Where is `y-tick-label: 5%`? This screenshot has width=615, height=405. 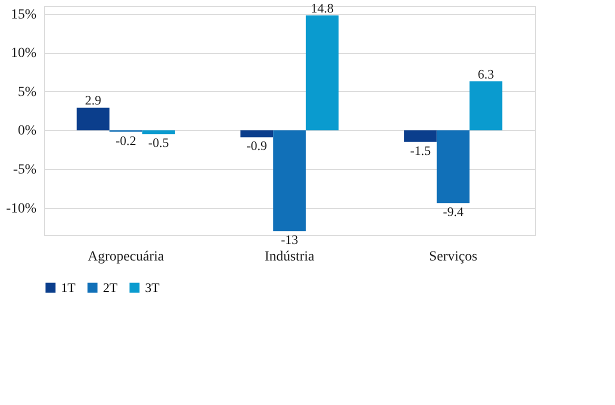 y-tick-label: 5% is located at coordinates (27, 92).